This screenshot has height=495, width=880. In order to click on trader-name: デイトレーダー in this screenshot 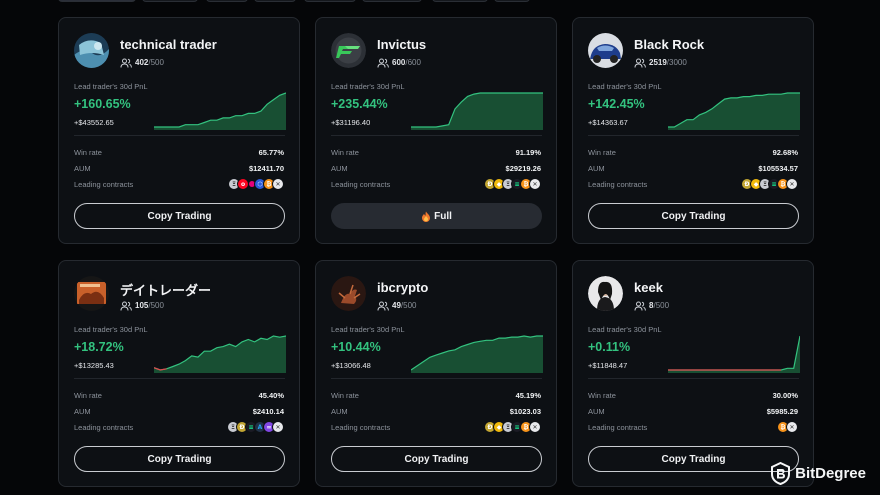, I will do `click(166, 290)`.